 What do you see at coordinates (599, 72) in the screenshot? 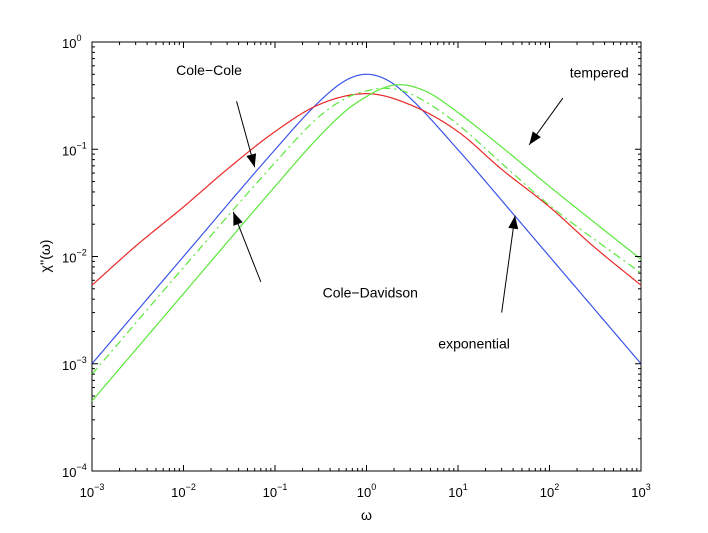
I see `annotation-label-tempered: tempered` at bounding box center [599, 72].